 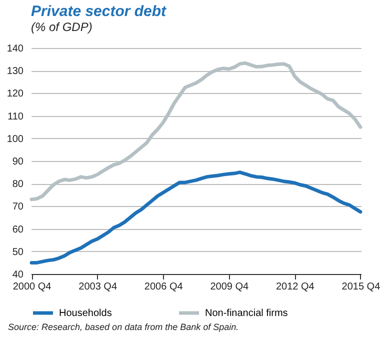 What do you see at coordinates (16, 116) in the screenshot?
I see `y-tick-label: 110` at bounding box center [16, 116].